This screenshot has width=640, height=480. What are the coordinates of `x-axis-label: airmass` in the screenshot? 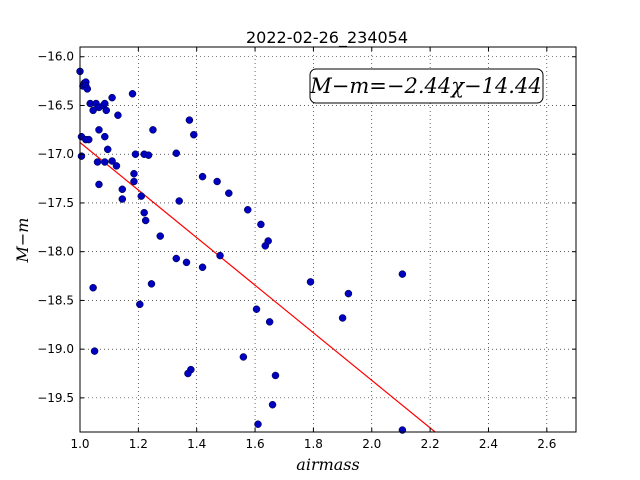 It's located at (327, 464).